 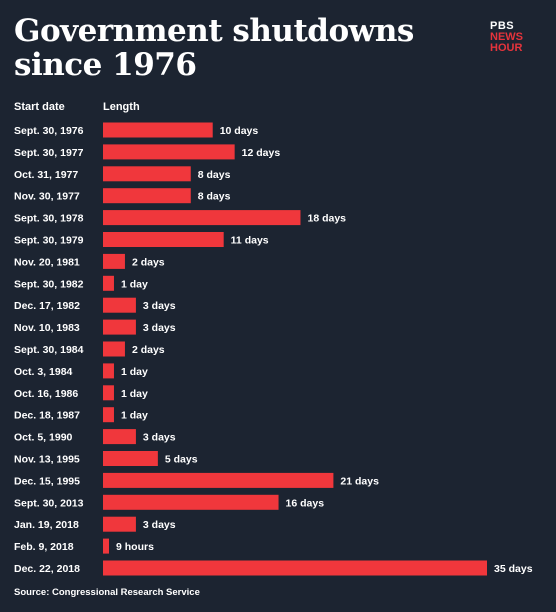 What do you see at coordinates (506, 48) in the screenshot?
I see `logo-line-hour: HOUR` at bounding box center [506, 48].